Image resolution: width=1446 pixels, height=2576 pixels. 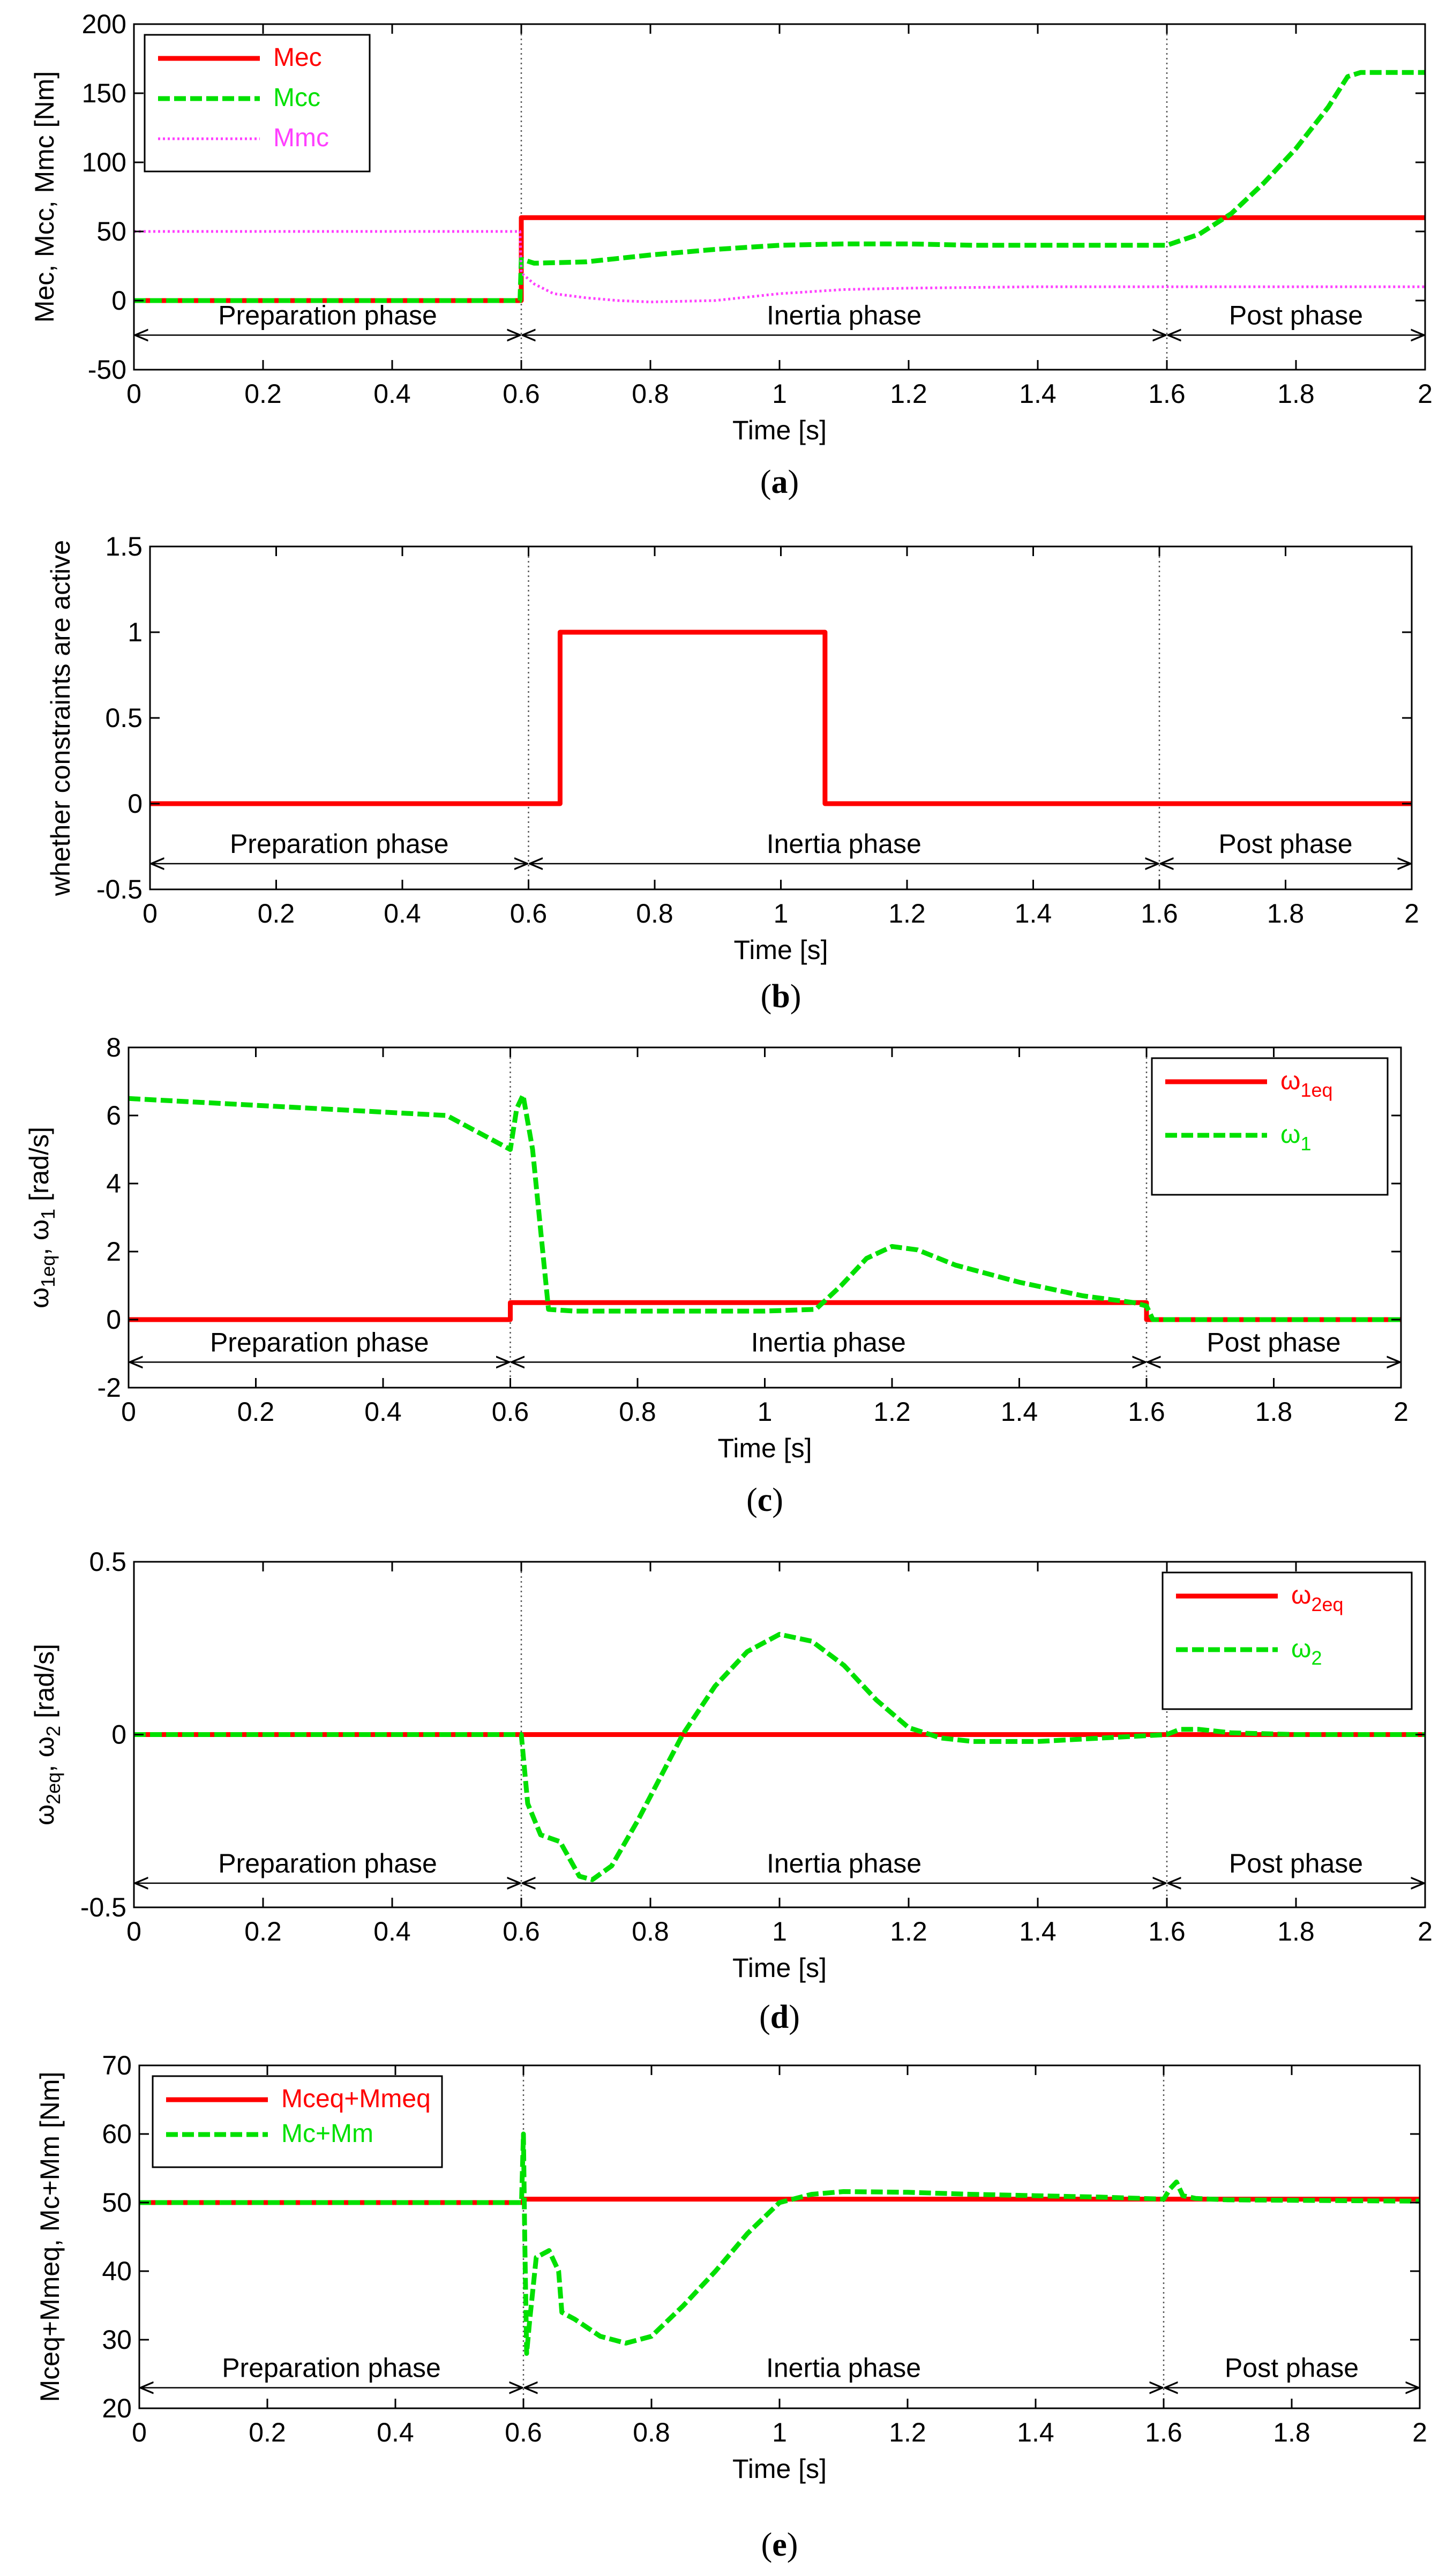 What do you see at coordinates (110, 1388) in the screenshot?
I see `y-tick-label-c-0: -2` at bounding box center [110, 1388].